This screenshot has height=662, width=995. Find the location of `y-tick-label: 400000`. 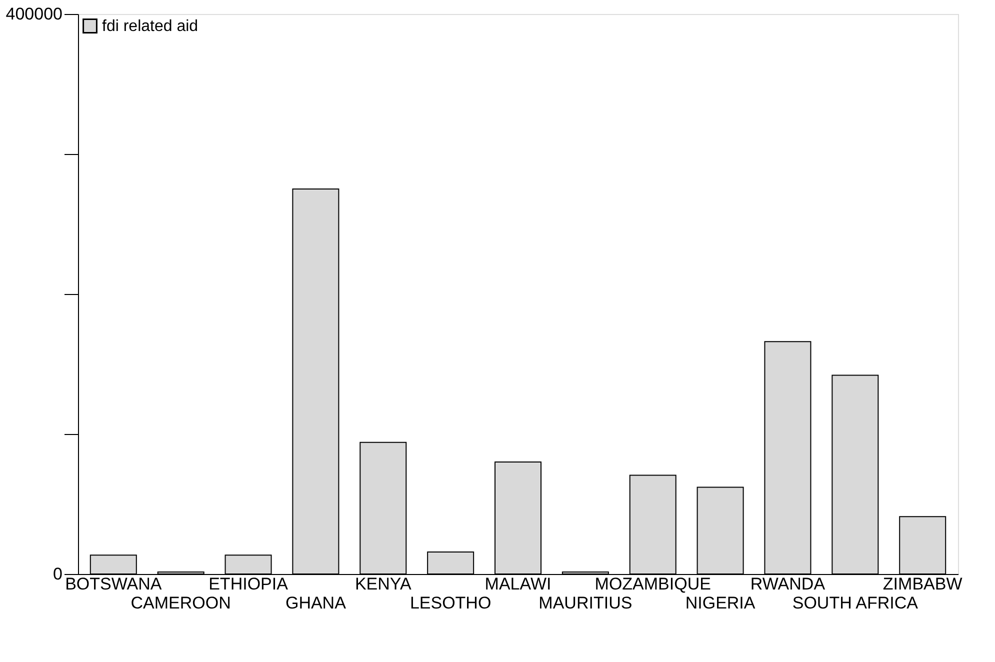

y-tick-label: 400000 is located at coordinates (34, 14).